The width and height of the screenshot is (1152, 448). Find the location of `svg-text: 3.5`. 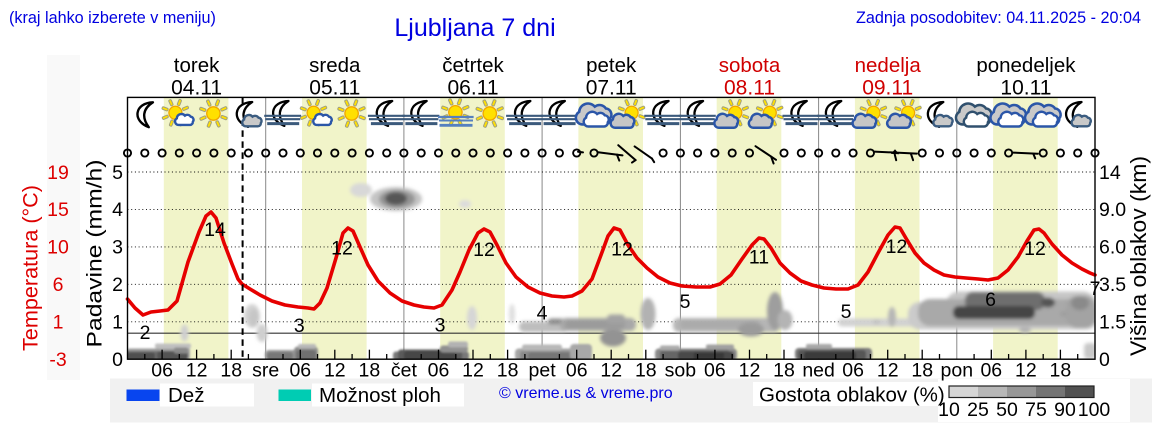

svg-text: 3.5 is located at coordinates (1112, 285).